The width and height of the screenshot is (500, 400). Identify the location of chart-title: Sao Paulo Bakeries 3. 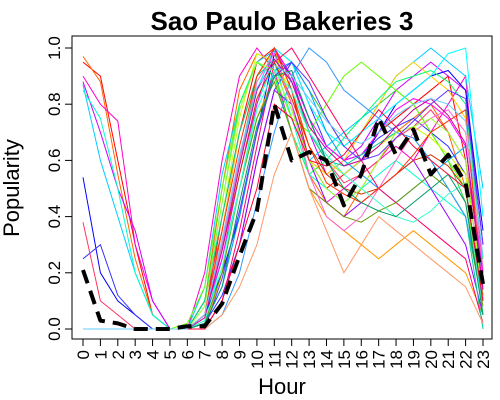
(281, 21).